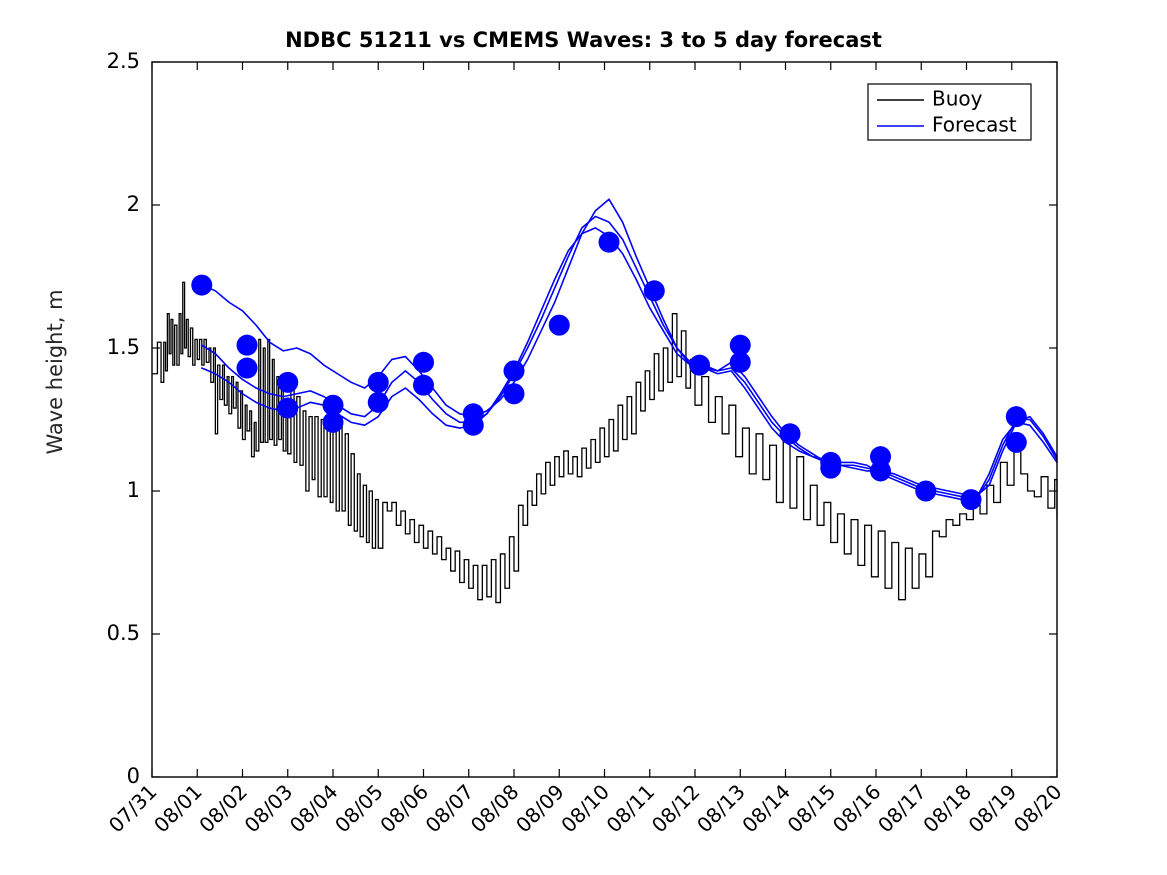 The width and height of the screenshot is (1167, 875). I want to click on x-tick-label: 08/11, so click(631, 809).